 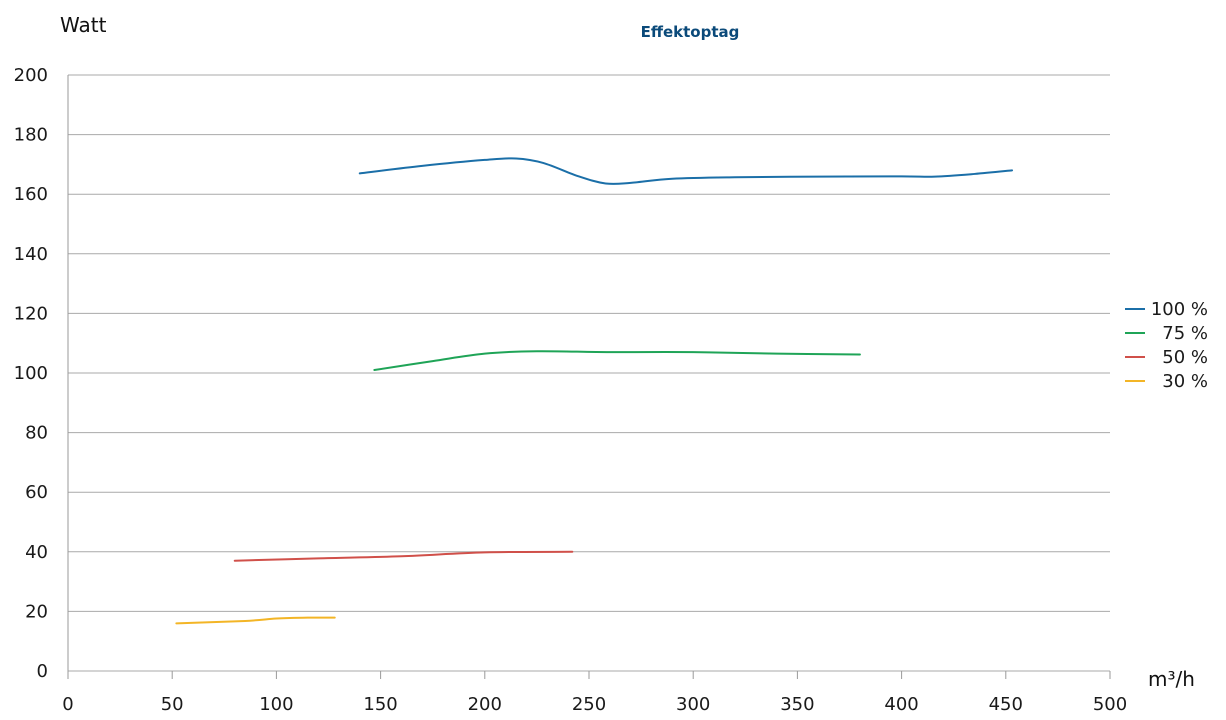 I want to click on x-tick-label: 50, so click(x=172, y=704).